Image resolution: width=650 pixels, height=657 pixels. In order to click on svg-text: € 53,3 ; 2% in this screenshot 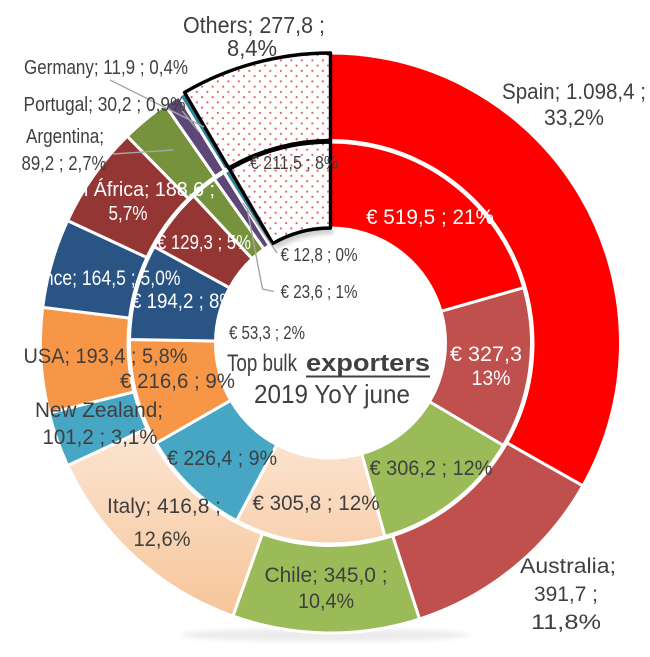, I will do `click(267, 333)`.